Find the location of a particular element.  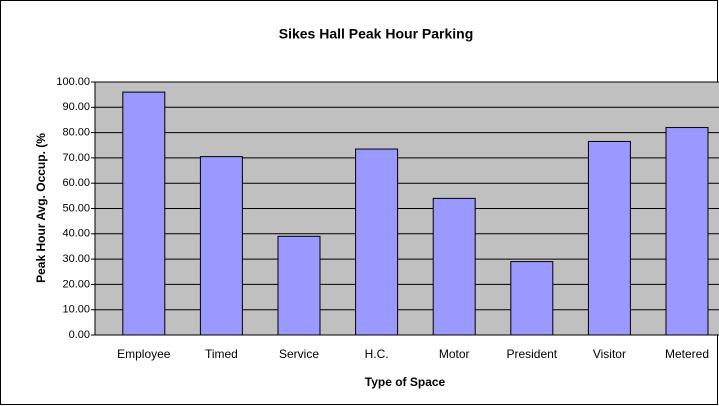

x-tick-label: President is located at coordinates (531, 354).